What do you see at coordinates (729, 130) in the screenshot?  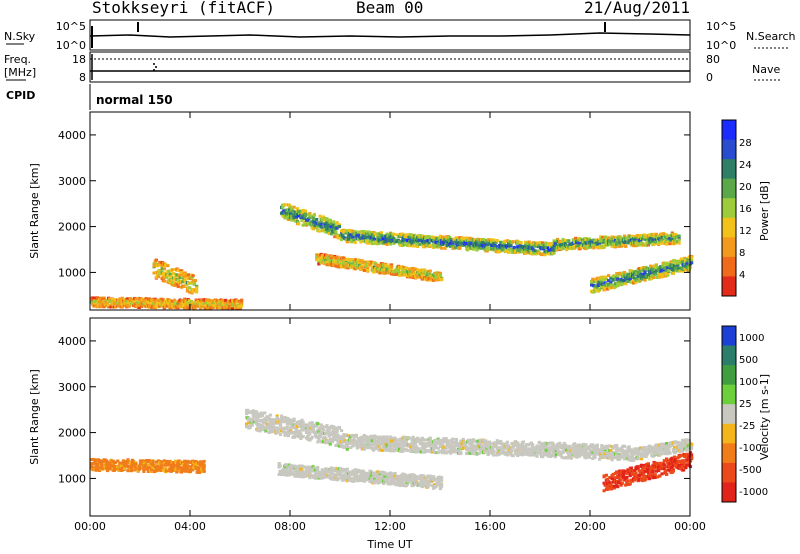 I see `colorbar-swatch` at bounding box center [729, 130].